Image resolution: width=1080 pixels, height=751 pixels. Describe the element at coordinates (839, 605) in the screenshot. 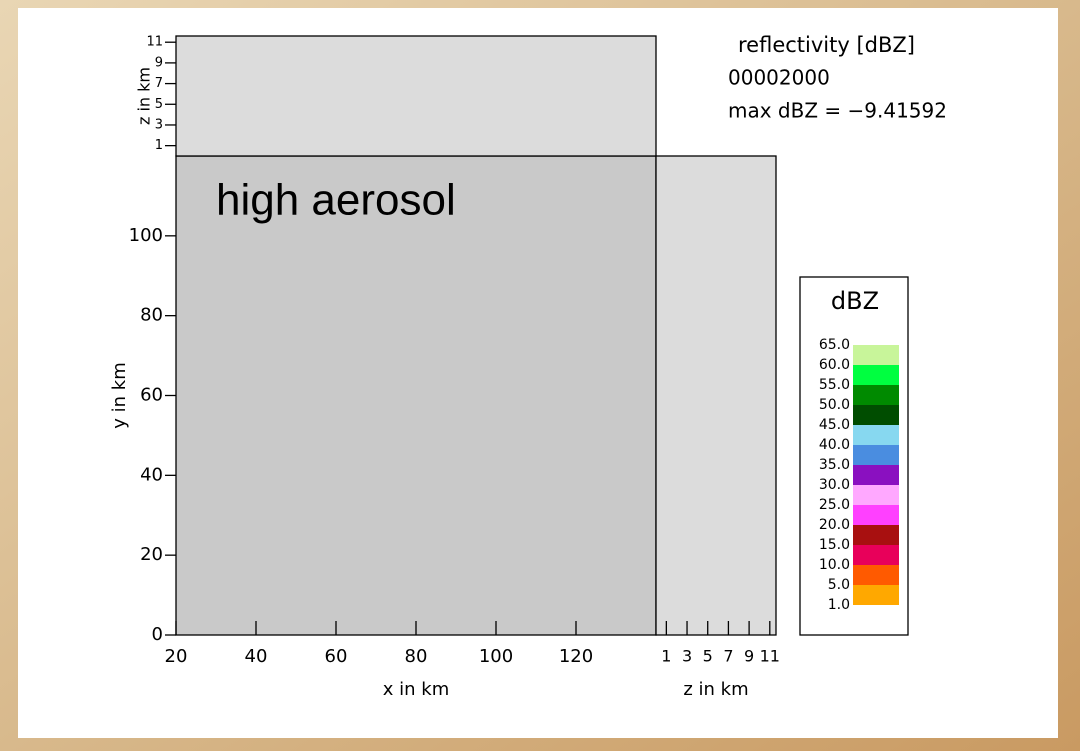

I see `colorbar-label: 1.0` at that location.